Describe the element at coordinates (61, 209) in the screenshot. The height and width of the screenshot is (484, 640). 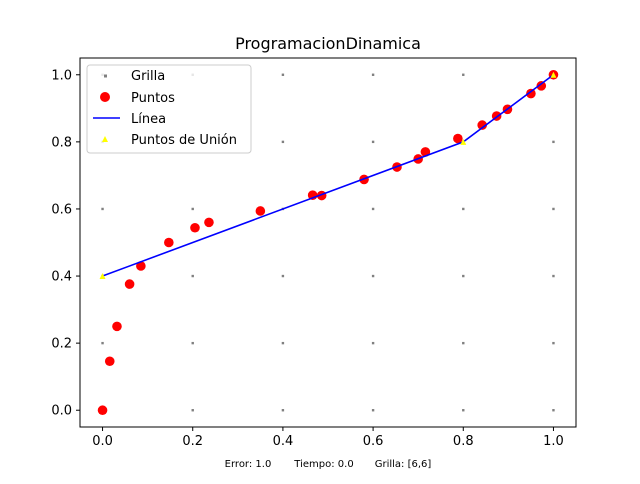
I see `y-tick-label: 0.6` at that location.